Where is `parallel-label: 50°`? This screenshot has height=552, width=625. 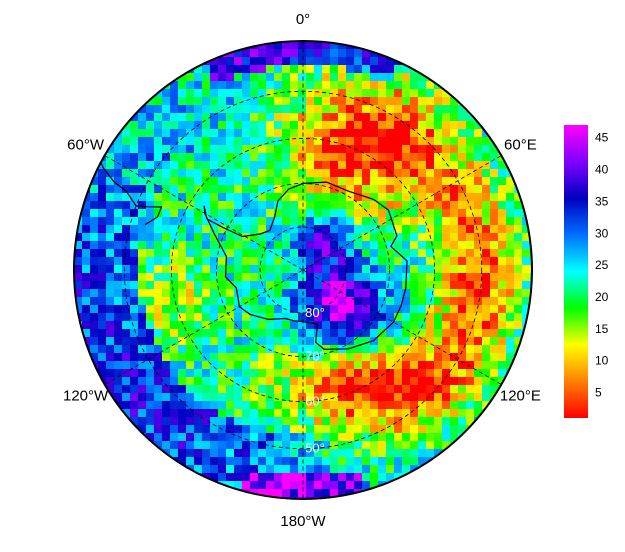
parallel-label: 50° is located at coordinates (315, 448).